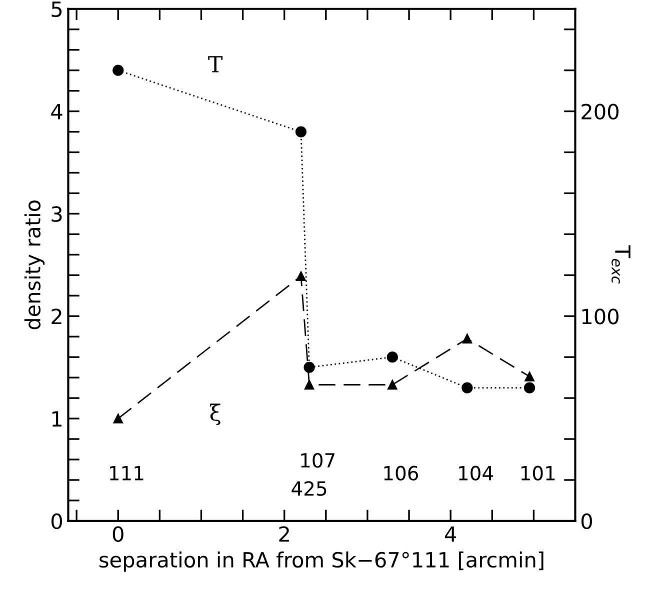 This screenshot has height=592, width=650. I want to click on x-tick-label: 0, so click(118, 534).